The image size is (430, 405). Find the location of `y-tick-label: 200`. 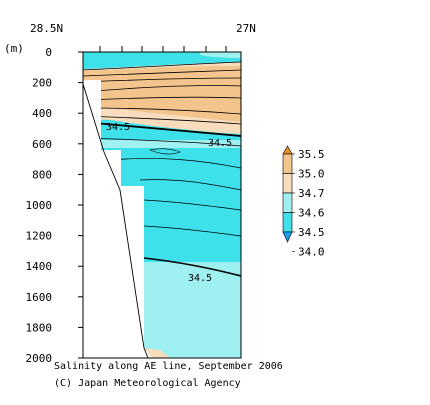

y-tick-label: 200 is located at coordinates (42, 83).